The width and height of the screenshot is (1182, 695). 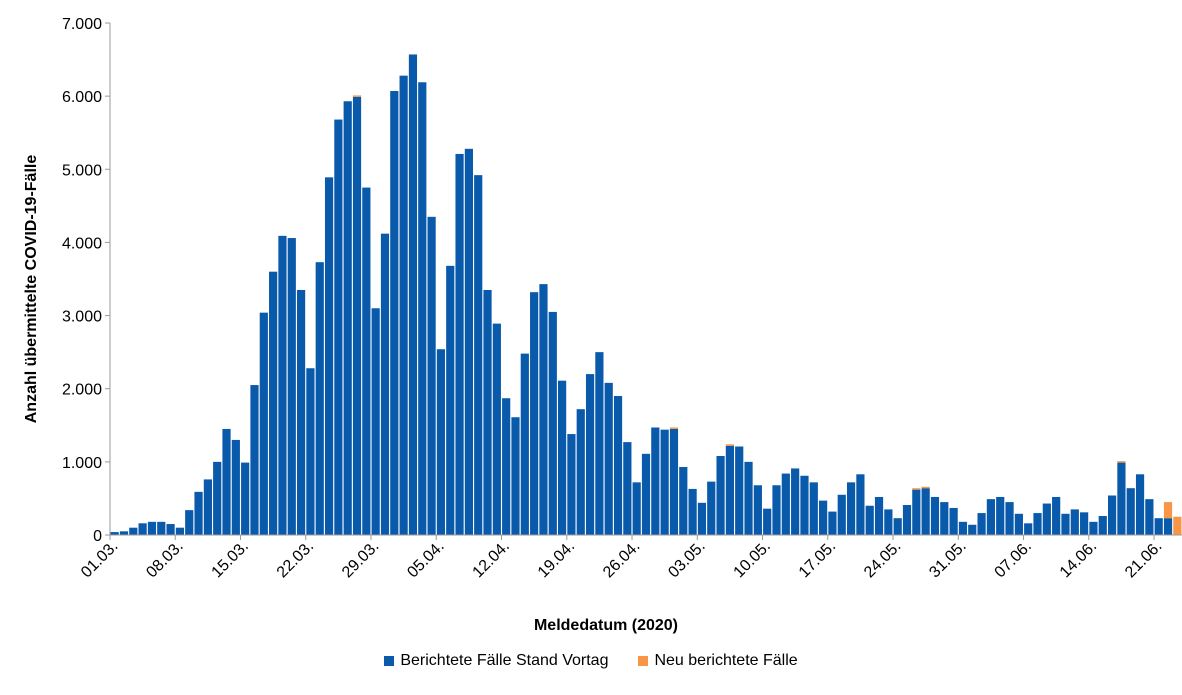 I want to click on x-tick-label: 05.04., so click(x=425, y=559).